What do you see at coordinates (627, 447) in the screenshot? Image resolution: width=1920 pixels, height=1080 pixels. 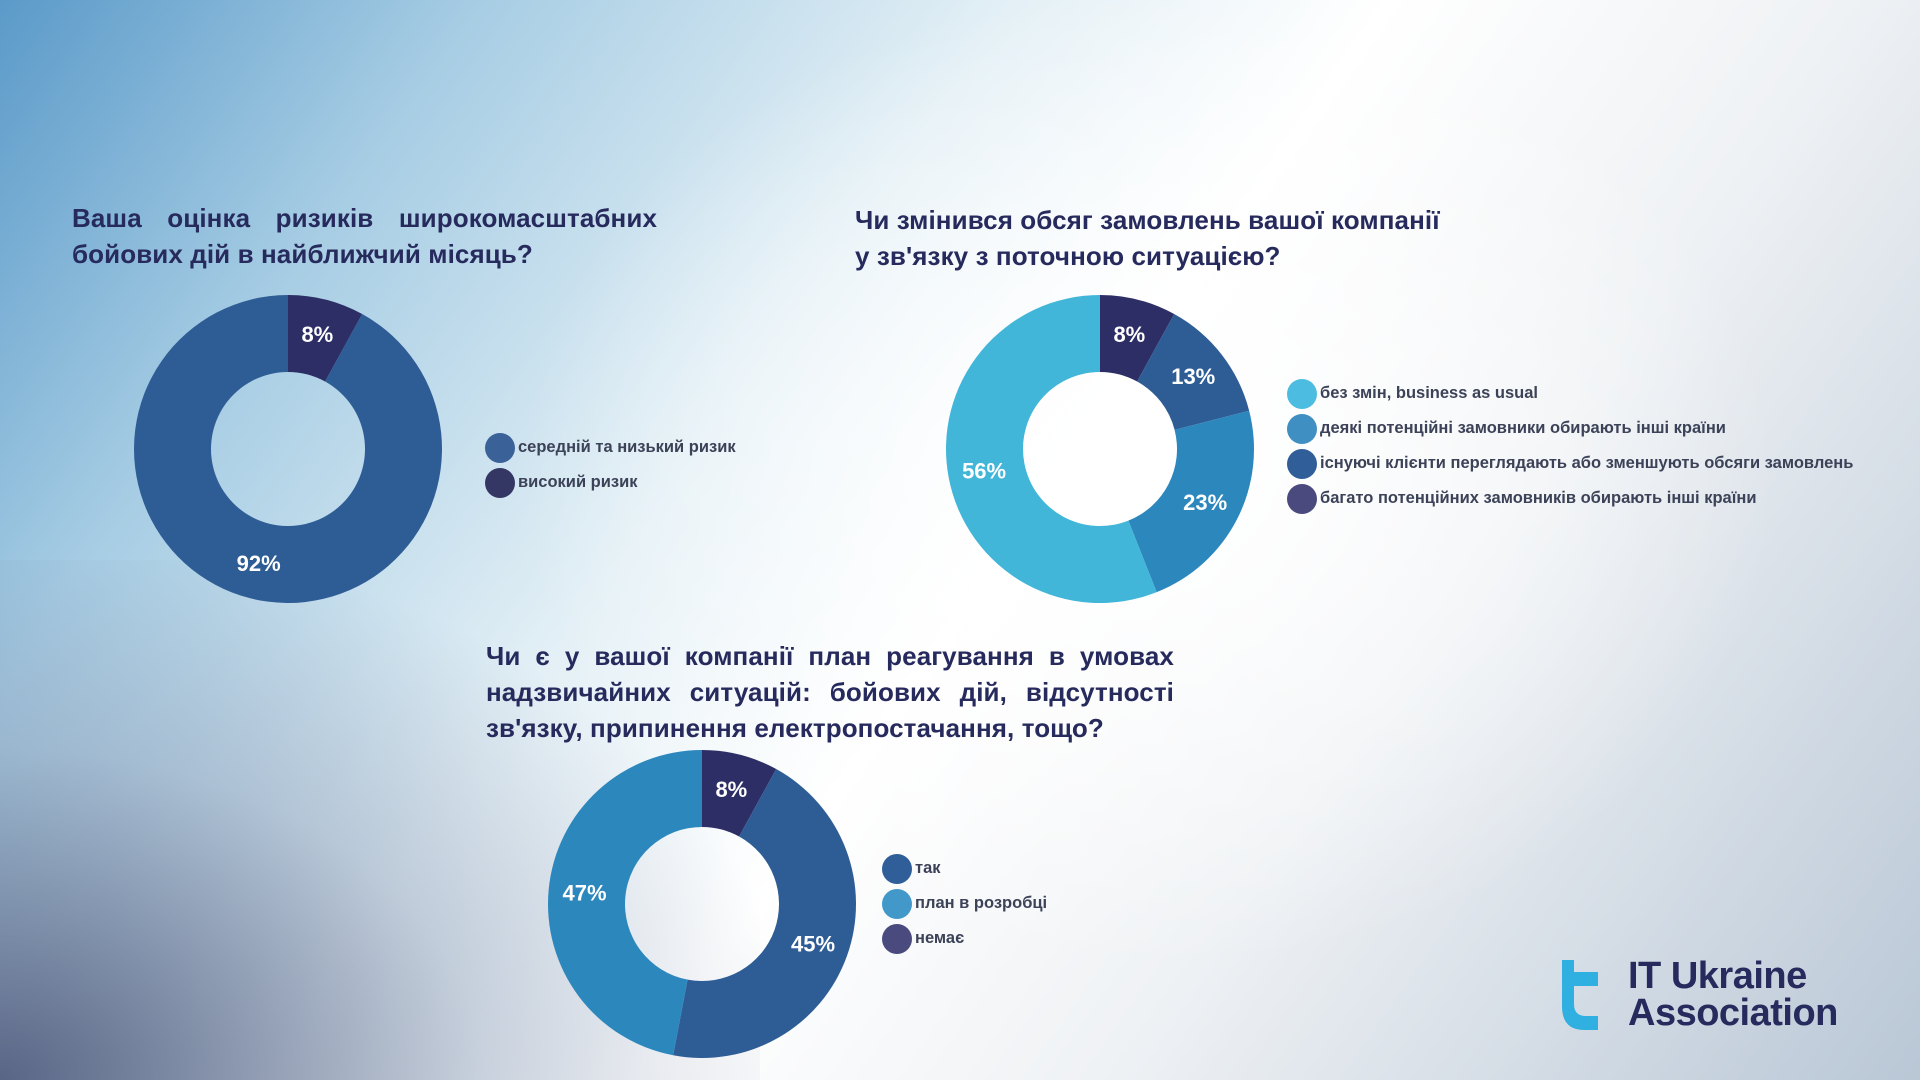 I see `legend-label: середній та низький ризик` at bounding box center [627, 447].